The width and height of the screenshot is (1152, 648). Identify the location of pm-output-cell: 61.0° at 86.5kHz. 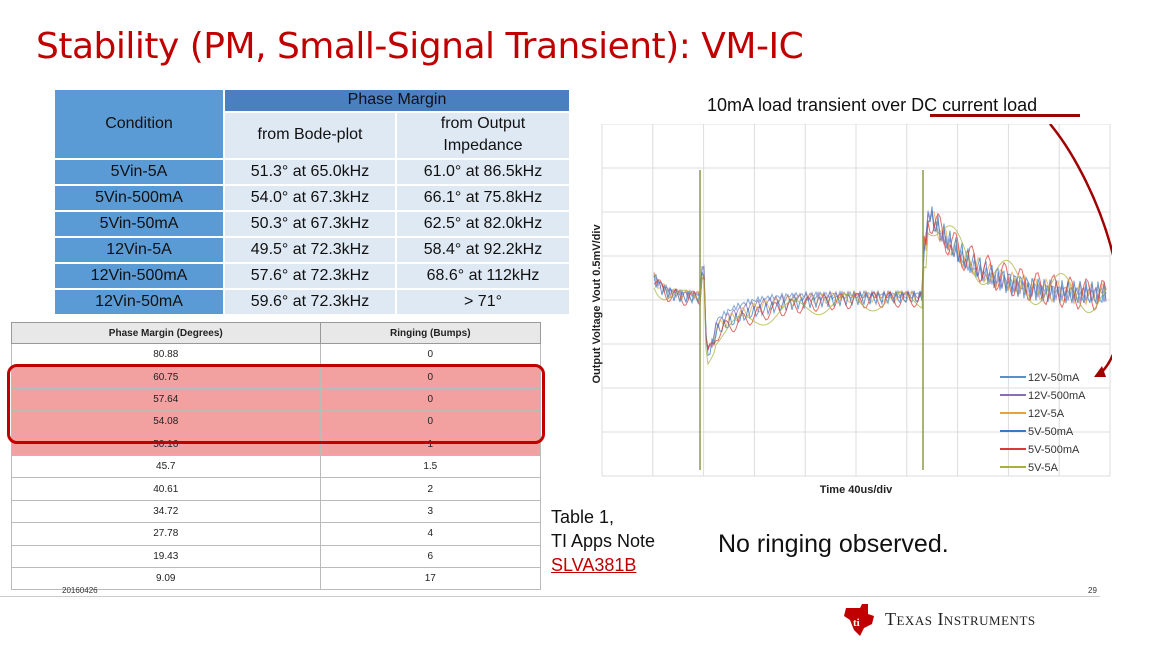
(483, 172).